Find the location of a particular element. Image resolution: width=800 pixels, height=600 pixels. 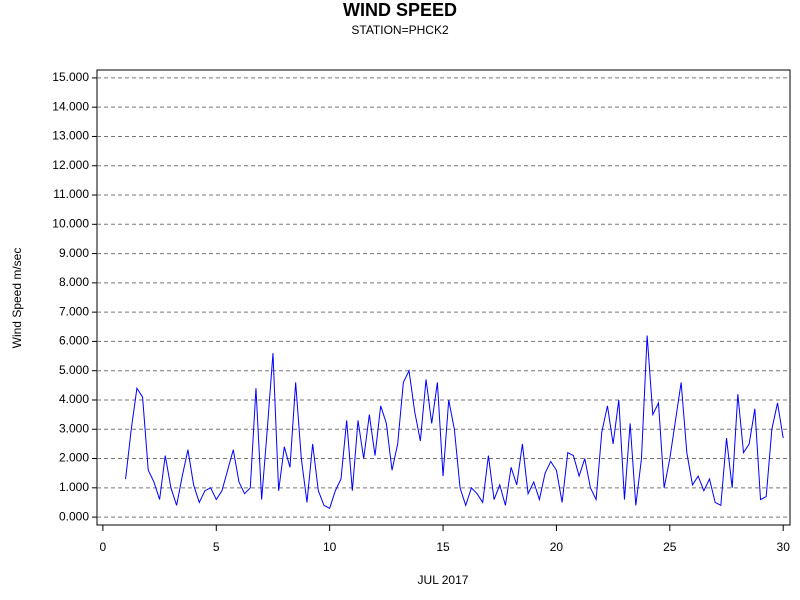

y-tick-label: 12.000 is located at coordinates (70, 165).